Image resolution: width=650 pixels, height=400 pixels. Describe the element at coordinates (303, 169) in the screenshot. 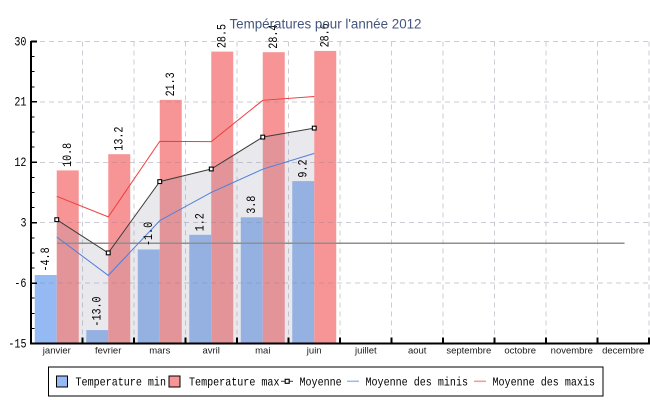

I see `svg-text: 9.2` at that location.